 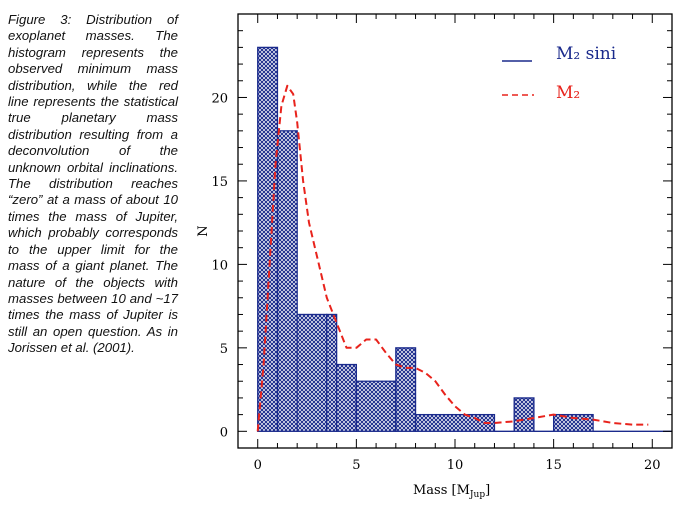 What do you see at coordinates (224, 349) in the screenshot?
I see `y-tick-label: 5` at bounding box center [224, 349].